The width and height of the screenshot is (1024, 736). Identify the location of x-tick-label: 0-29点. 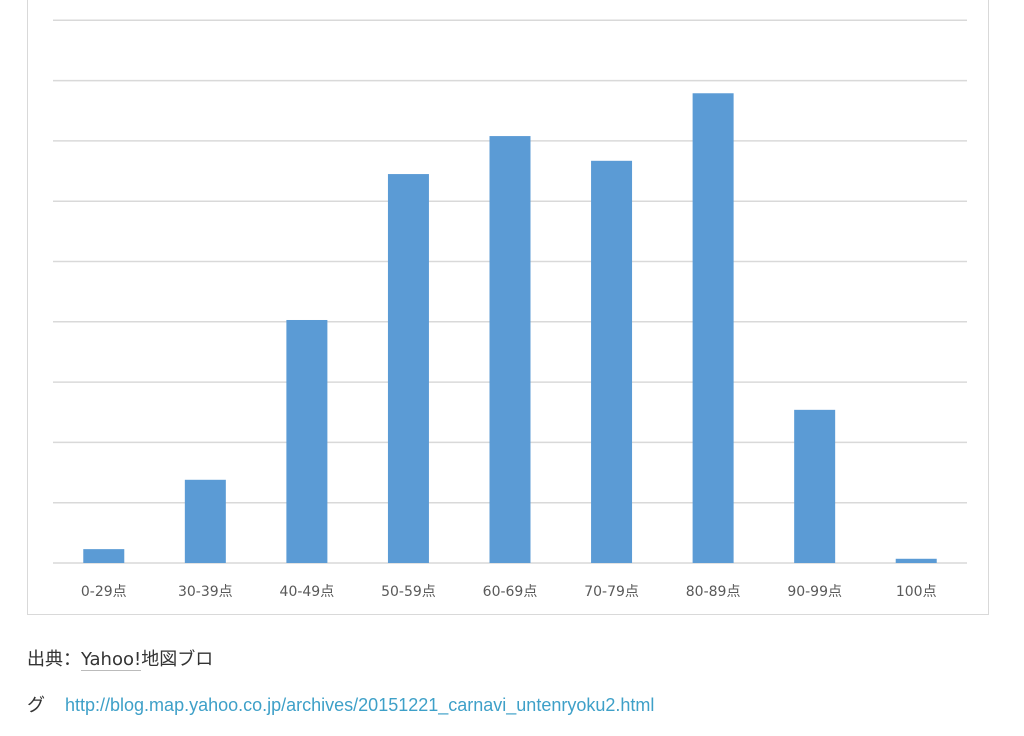
(104, 592).